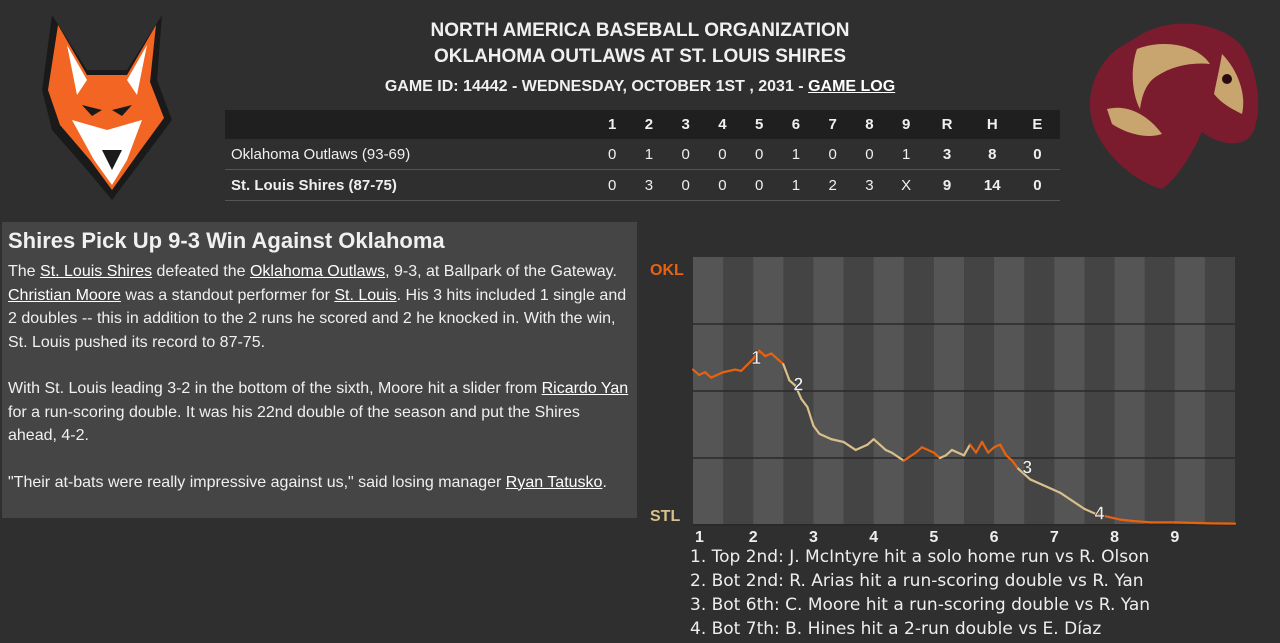  I want to click on home-total-h: 14, so click(992, 185).